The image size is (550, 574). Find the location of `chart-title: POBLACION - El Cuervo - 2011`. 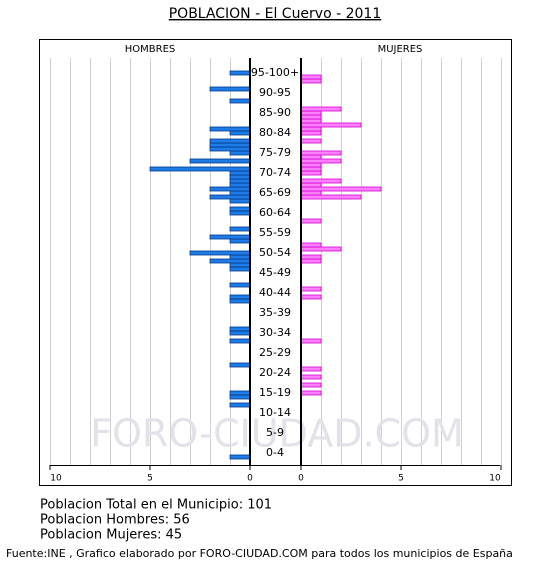

chart-title: POBLACION - El Cuervo - 2011 is located at coordinates (275, 14).